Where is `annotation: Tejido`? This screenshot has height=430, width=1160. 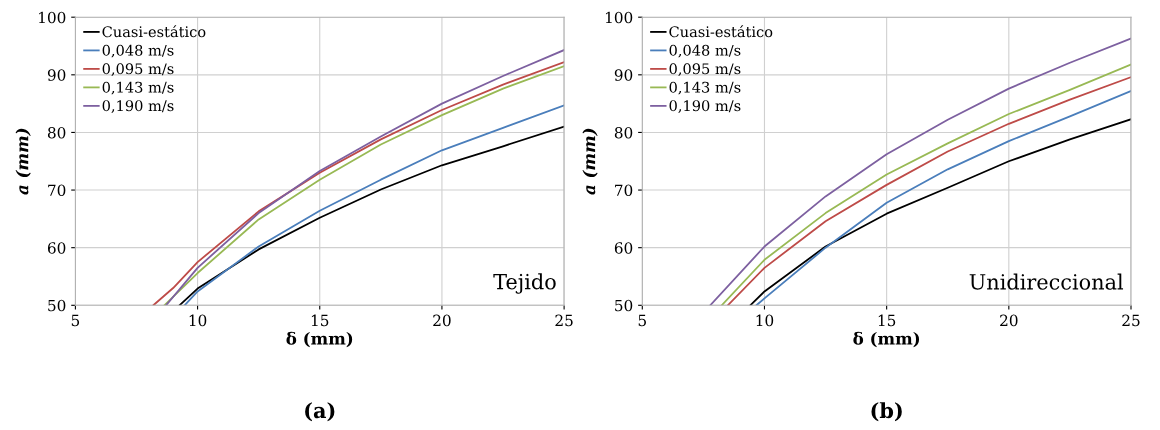
annotation: Tejido is located at coordinates (524, 283).